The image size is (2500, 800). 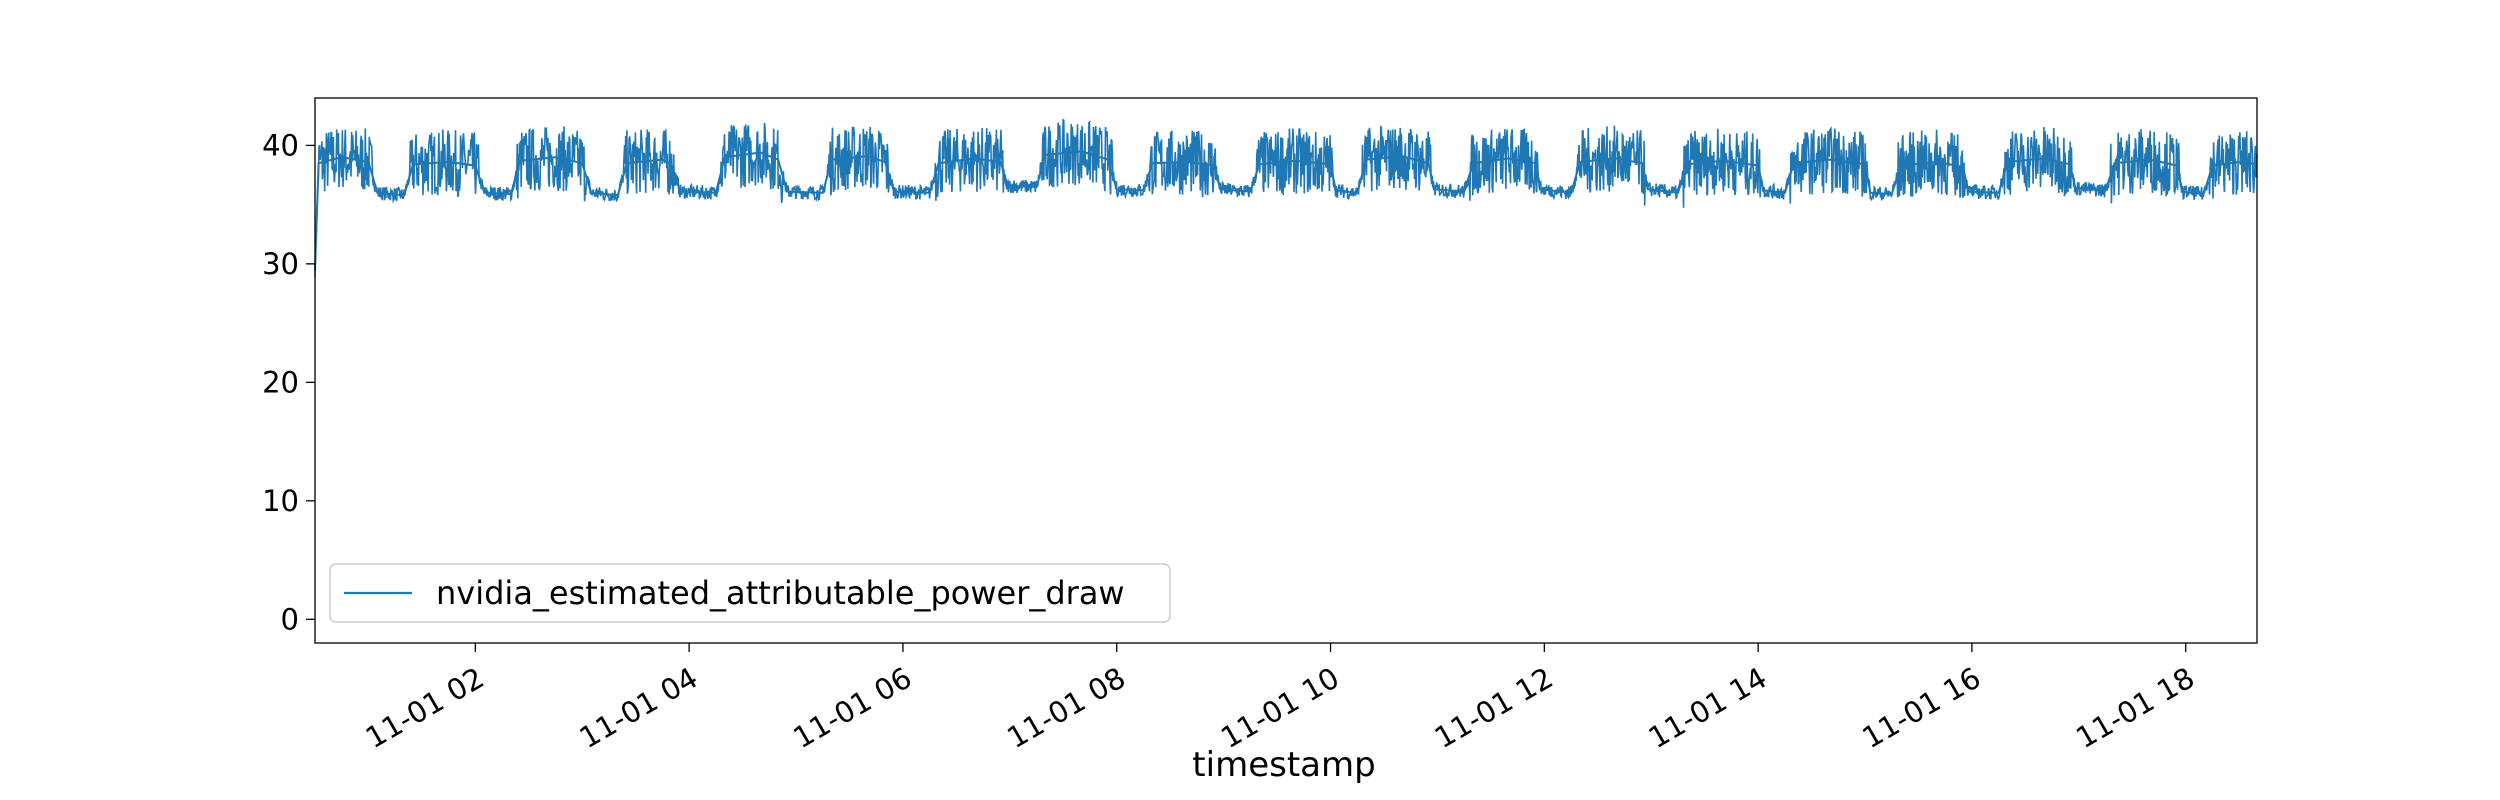 What do you see at coordinates (280, 382) in the screenshot?
I see `y-tick-label: 20` at bounding box center [280, 382].